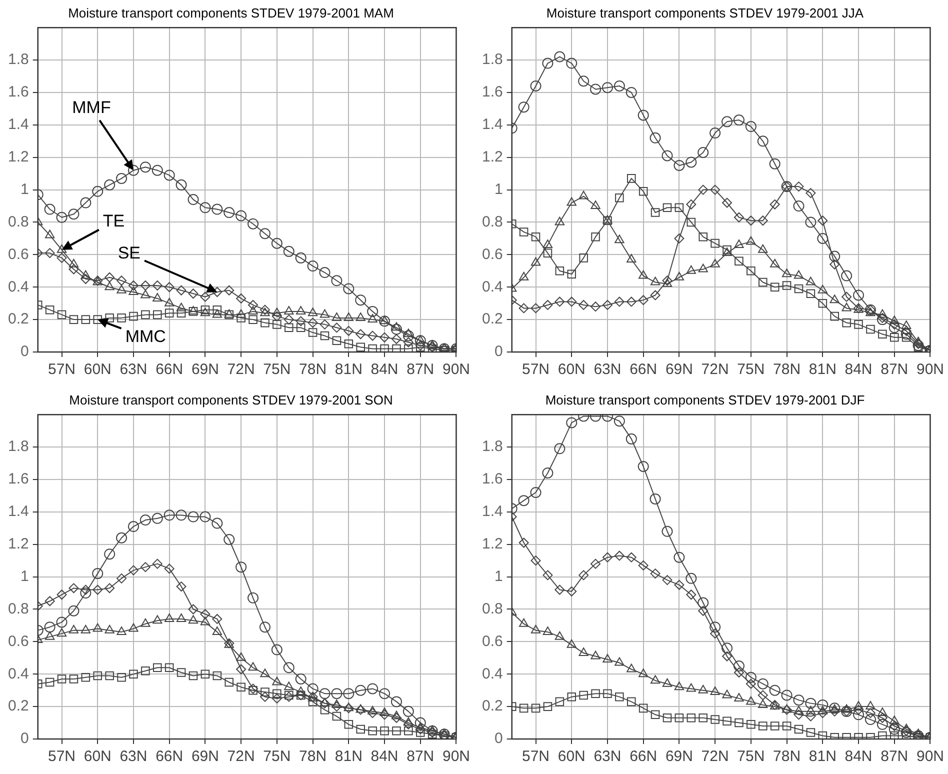 The image size is (948, 774). What do you see at coordinates (145, 336) in the screenshot?
I see `annotation: MMC` at bounding box center [145, 336].